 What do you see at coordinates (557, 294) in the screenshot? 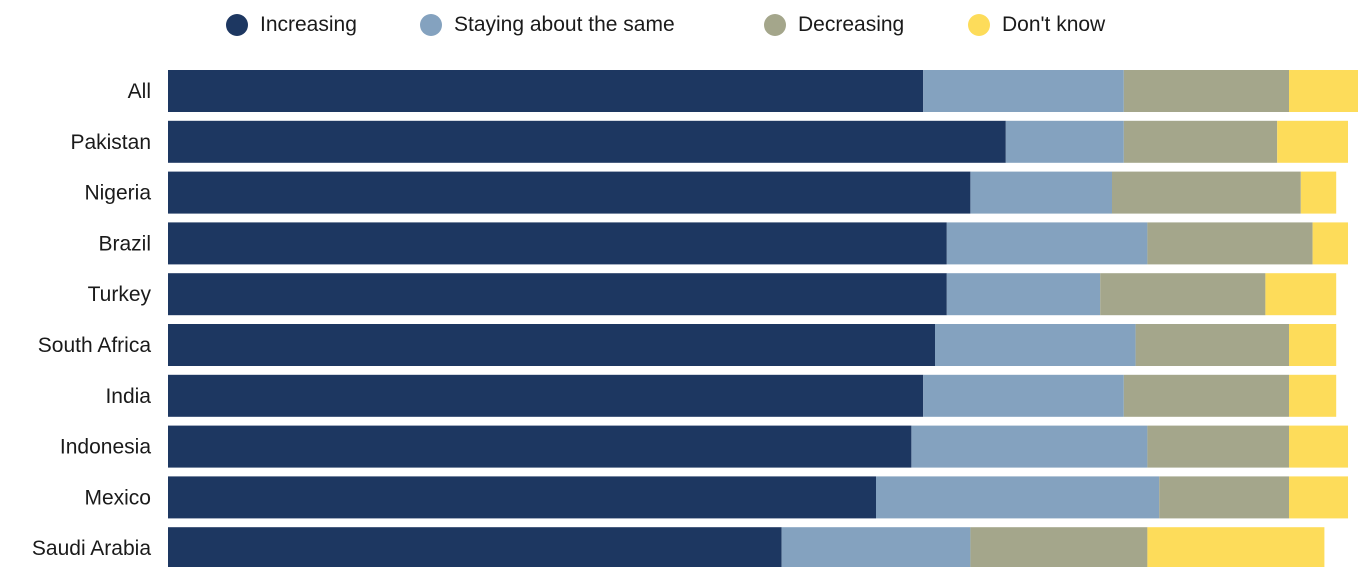
I see `bar-turkey-increasing` at bounding box center [557, 294].